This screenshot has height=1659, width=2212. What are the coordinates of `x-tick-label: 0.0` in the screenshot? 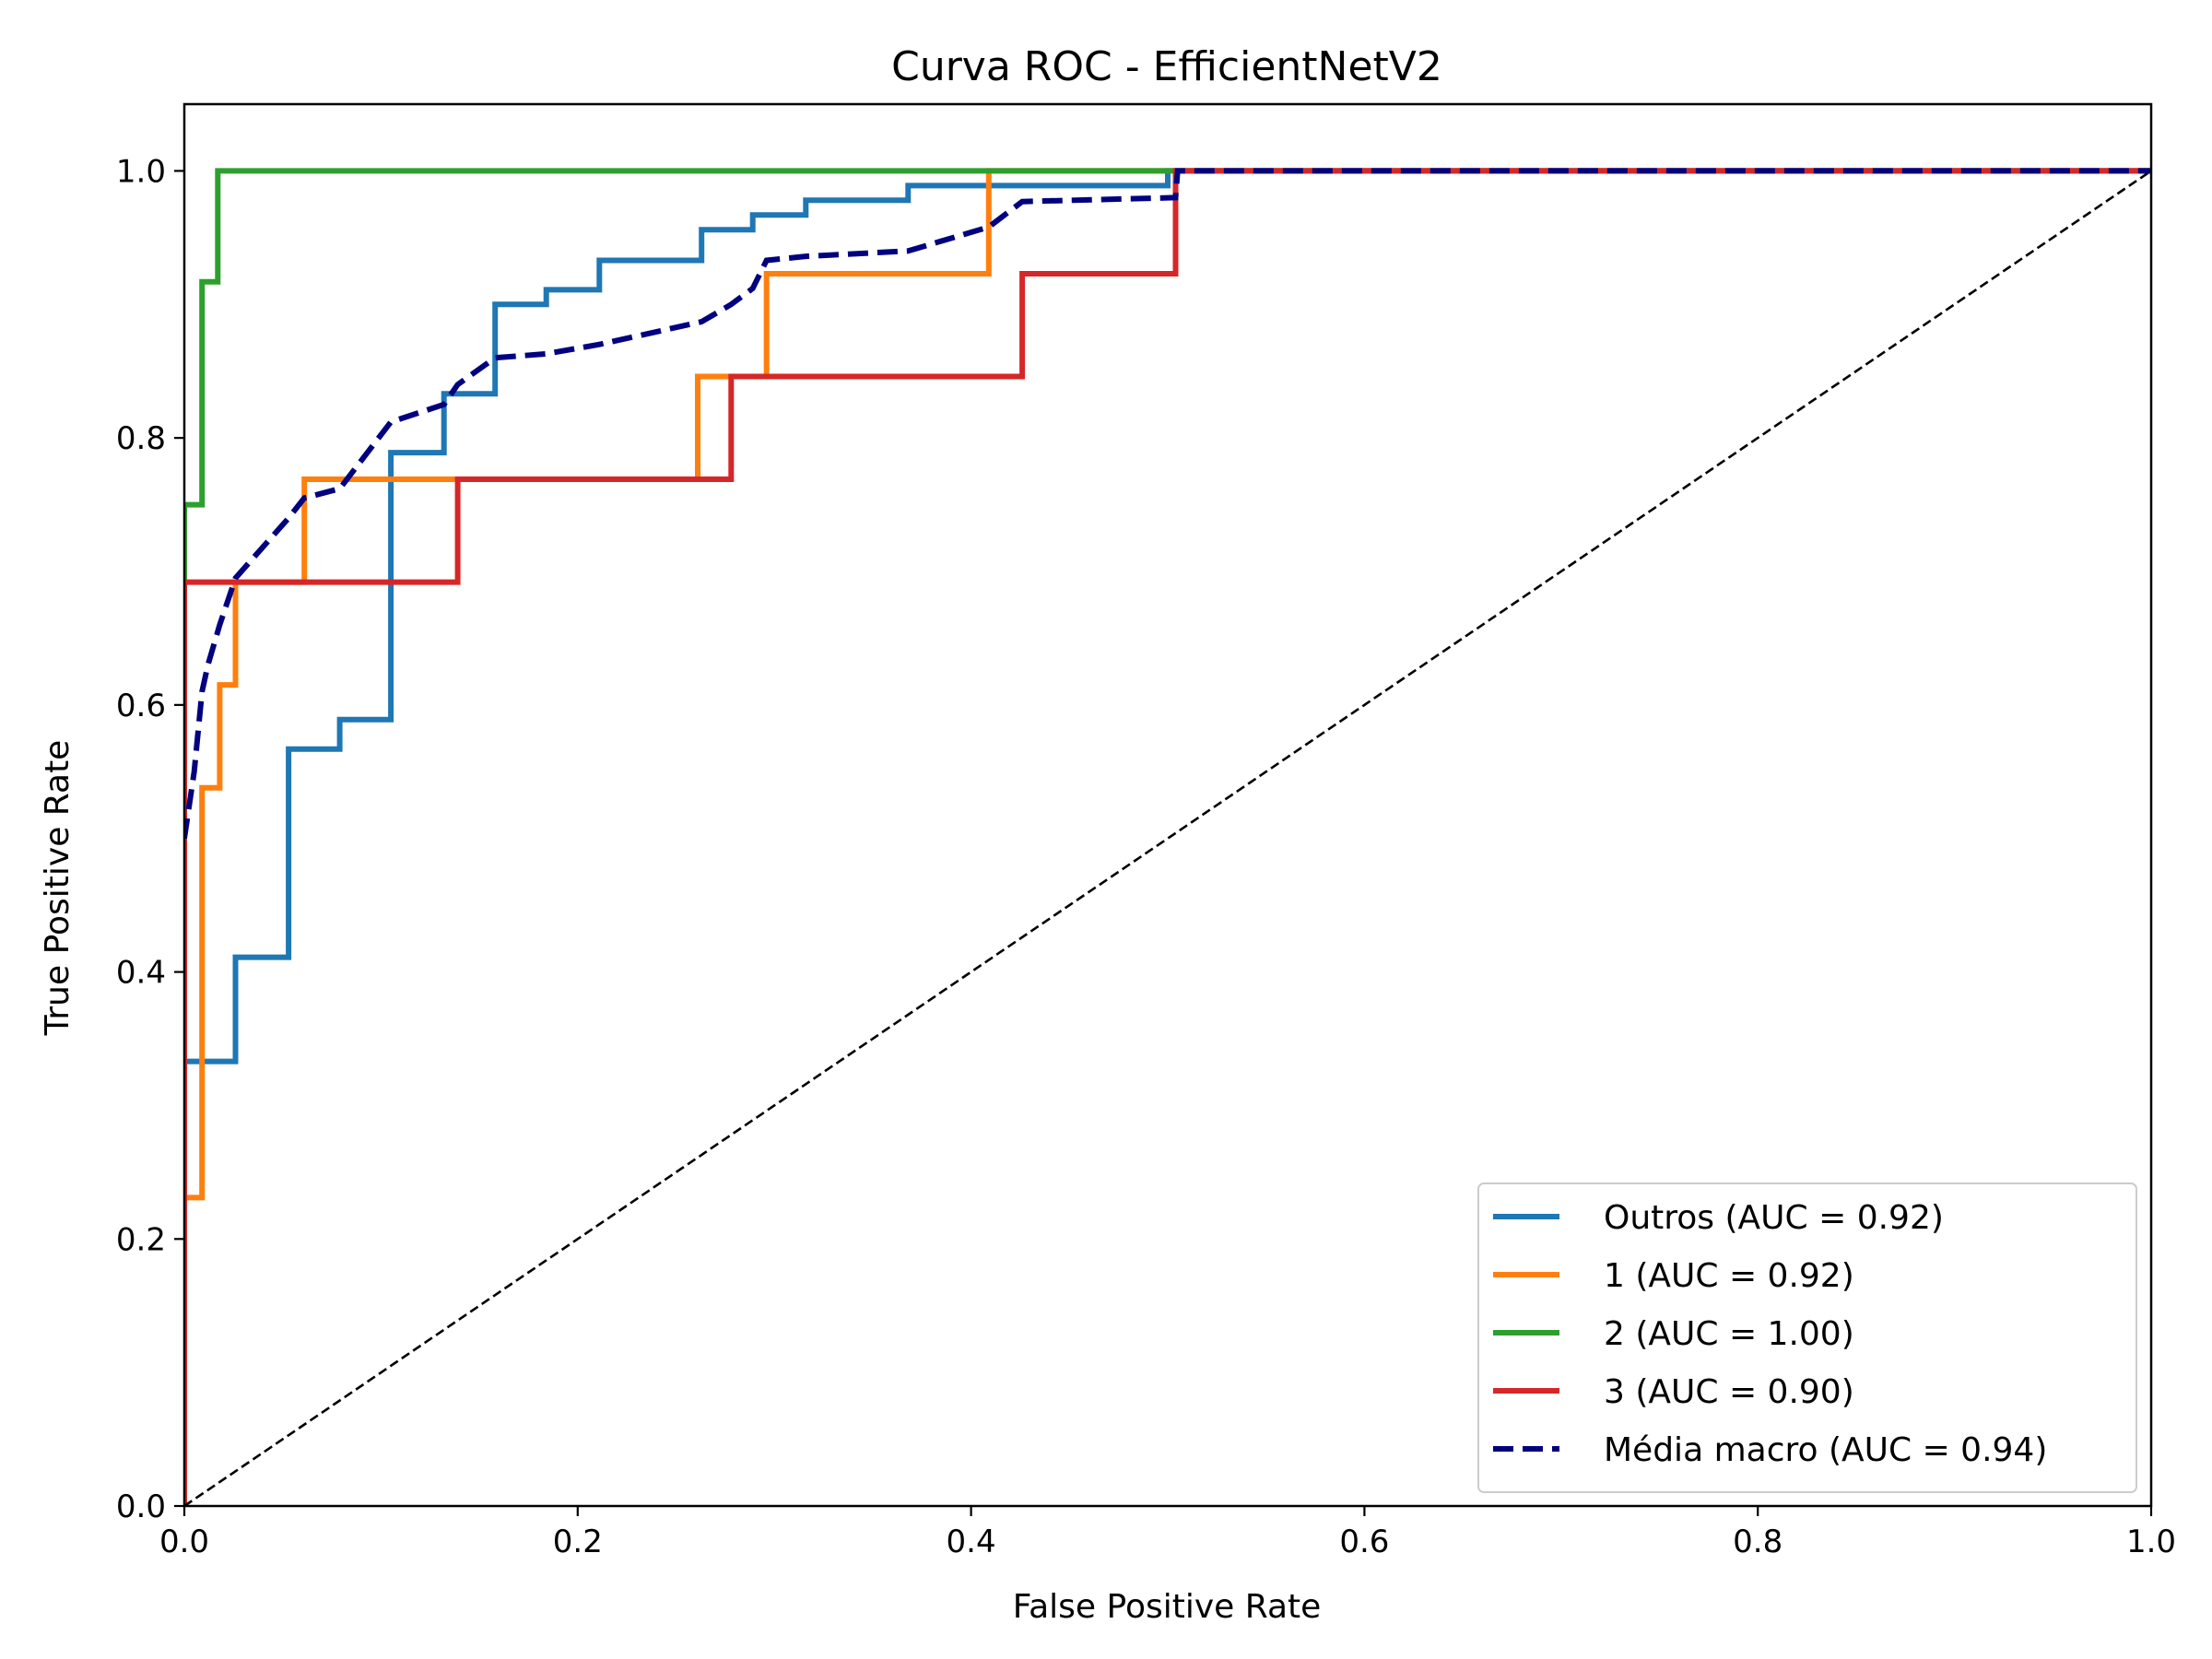 It's located at (184, 1542).